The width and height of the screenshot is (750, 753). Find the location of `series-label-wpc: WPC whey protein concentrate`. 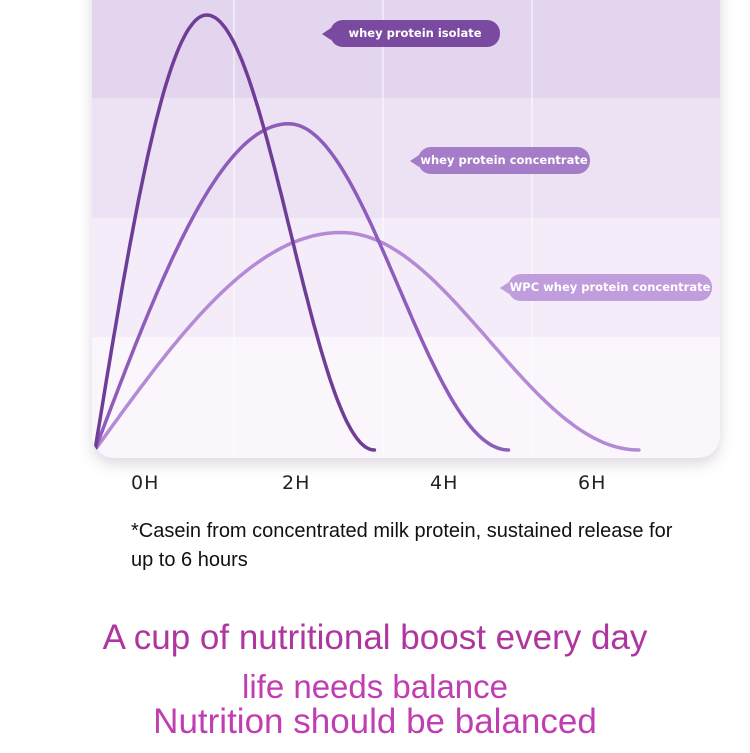

series-label-wpc: WPC whey protein concentrate is located at coordinates (606, 287).